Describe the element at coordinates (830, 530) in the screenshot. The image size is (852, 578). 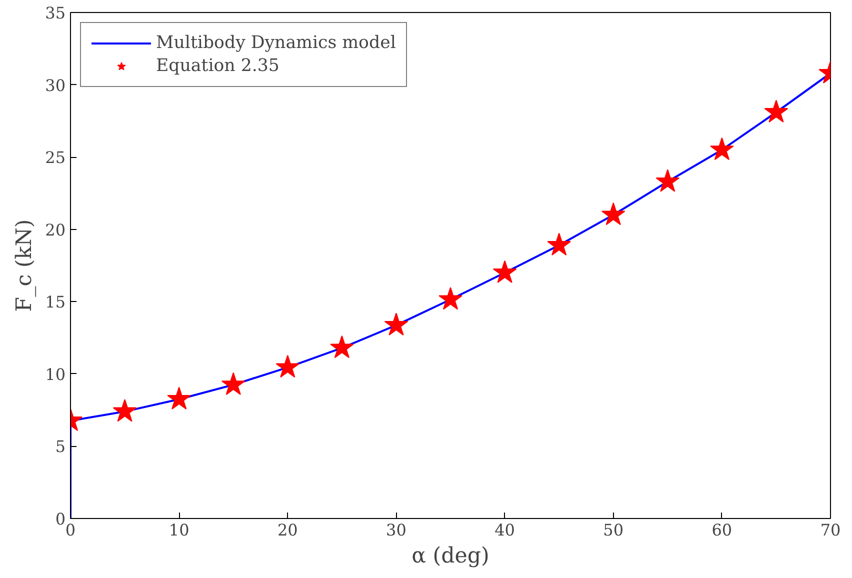
I see `x-tick-label: 70` at that location.